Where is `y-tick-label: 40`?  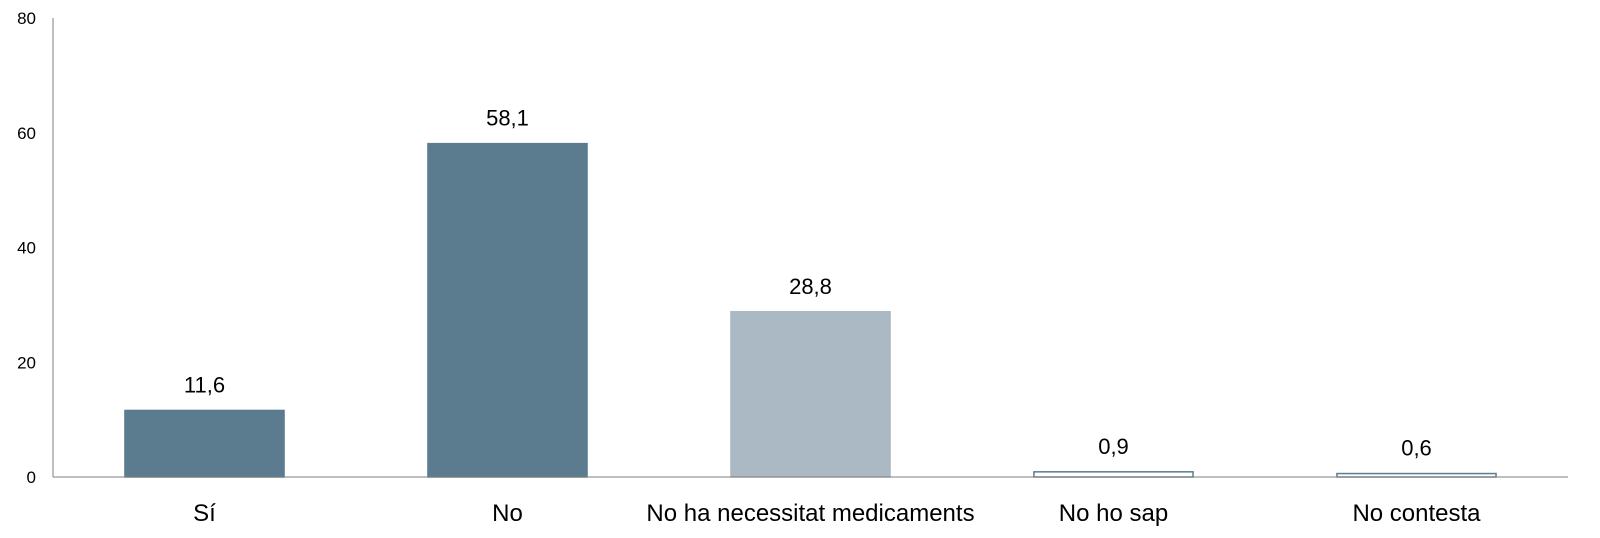
y-tick-label: 40 is located at coordinates (26, 248).